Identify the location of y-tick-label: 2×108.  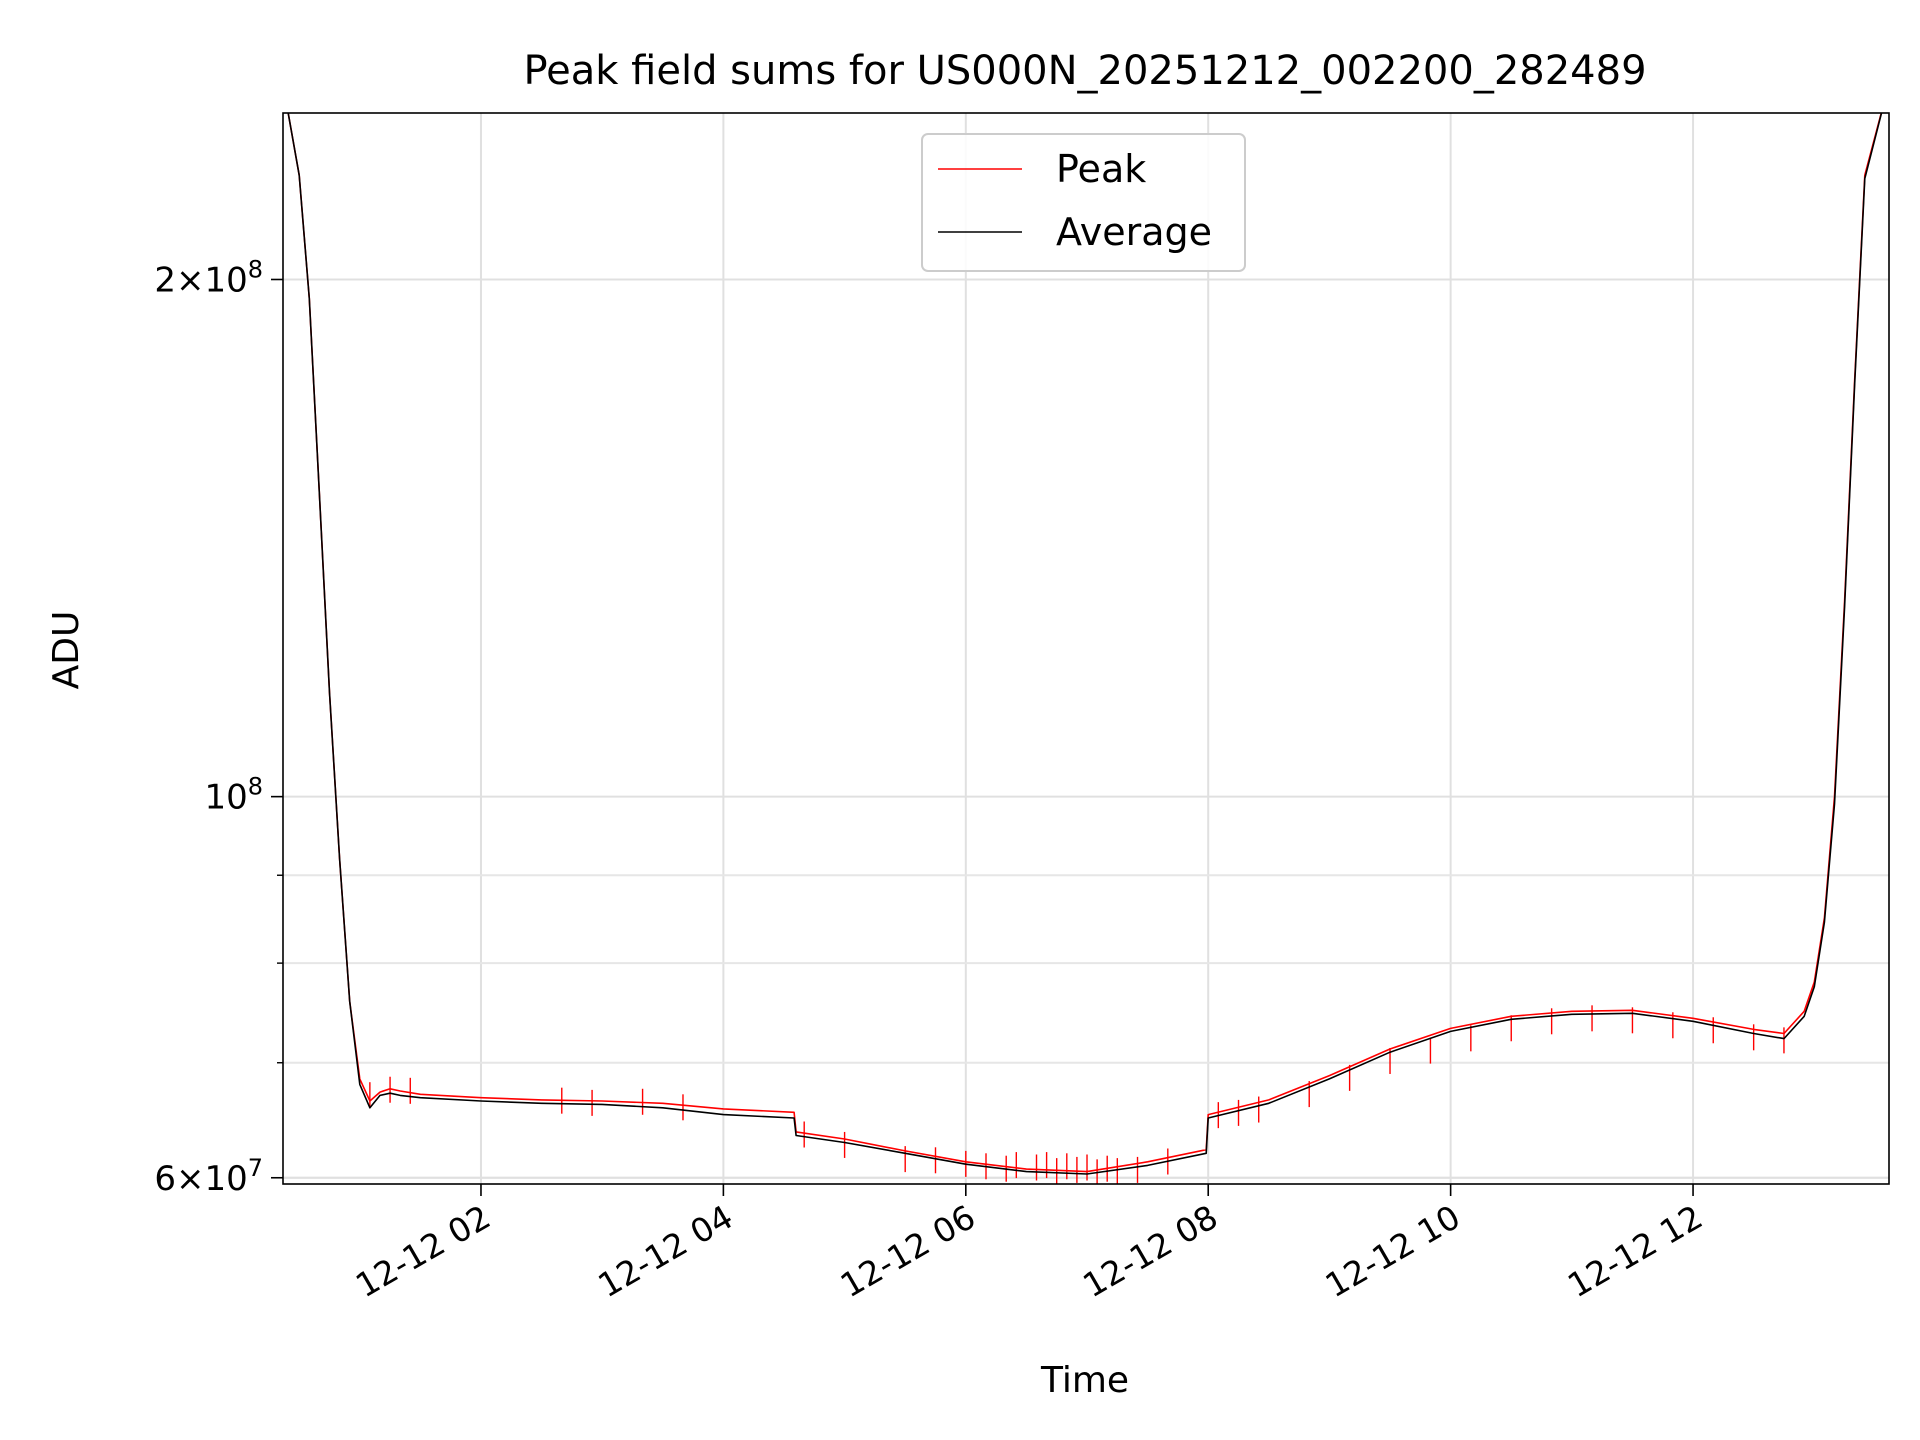
(208, 277).